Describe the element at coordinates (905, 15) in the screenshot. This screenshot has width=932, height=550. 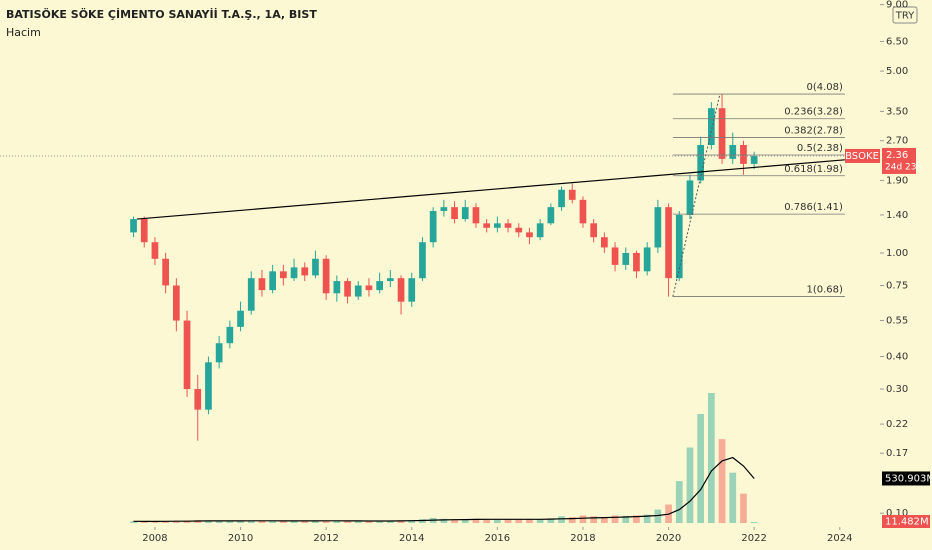
I see `currency-badge` at that location.